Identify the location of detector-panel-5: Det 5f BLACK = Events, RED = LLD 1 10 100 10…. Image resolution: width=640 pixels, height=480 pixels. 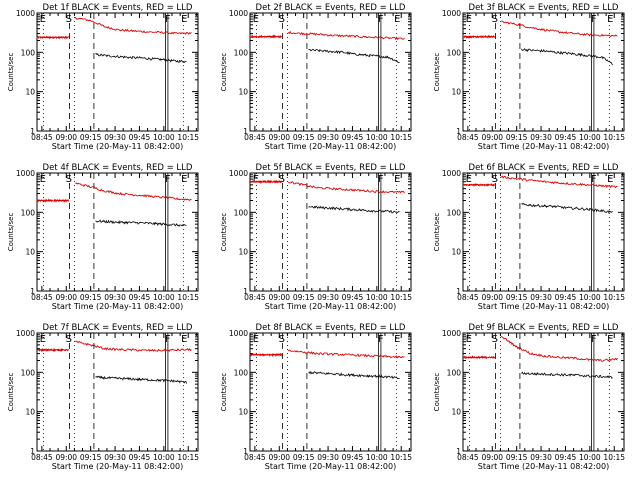
(316, 237).